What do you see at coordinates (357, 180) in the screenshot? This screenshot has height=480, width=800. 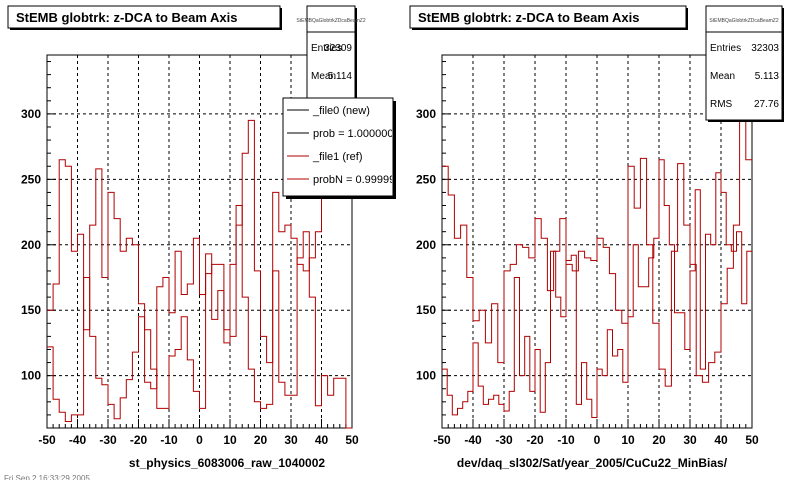 I see `legend-label: probN = 0.999999` at bounding box center [357, 180].